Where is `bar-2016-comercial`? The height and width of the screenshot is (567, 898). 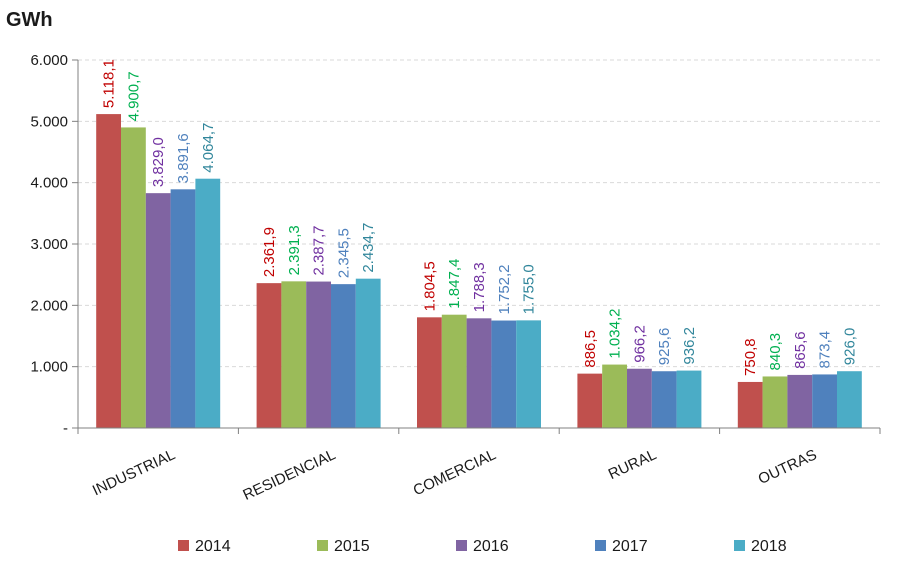 bar-2016-comercial is located at coordinates (479, 373).